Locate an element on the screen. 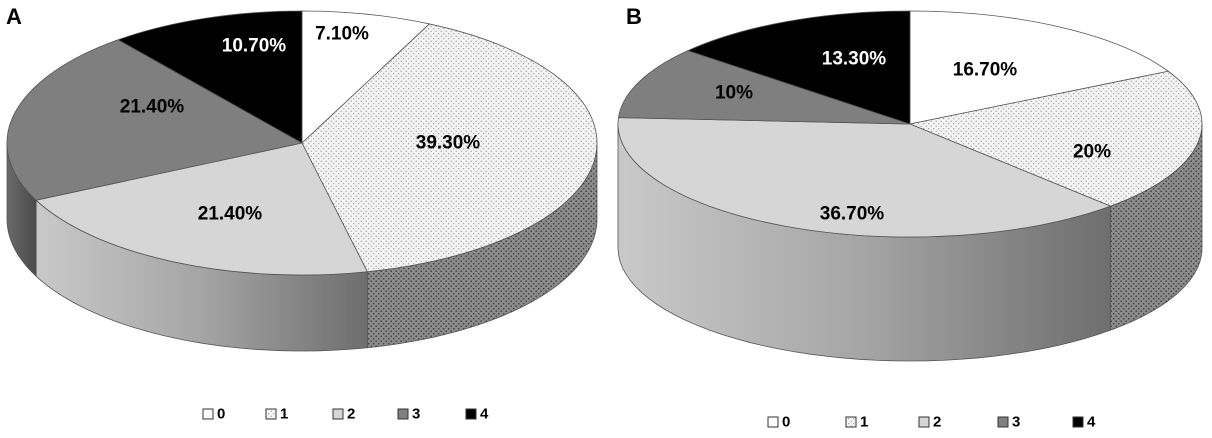  slice-label-category-0: 16.70% is located at coordinates (985, 70).